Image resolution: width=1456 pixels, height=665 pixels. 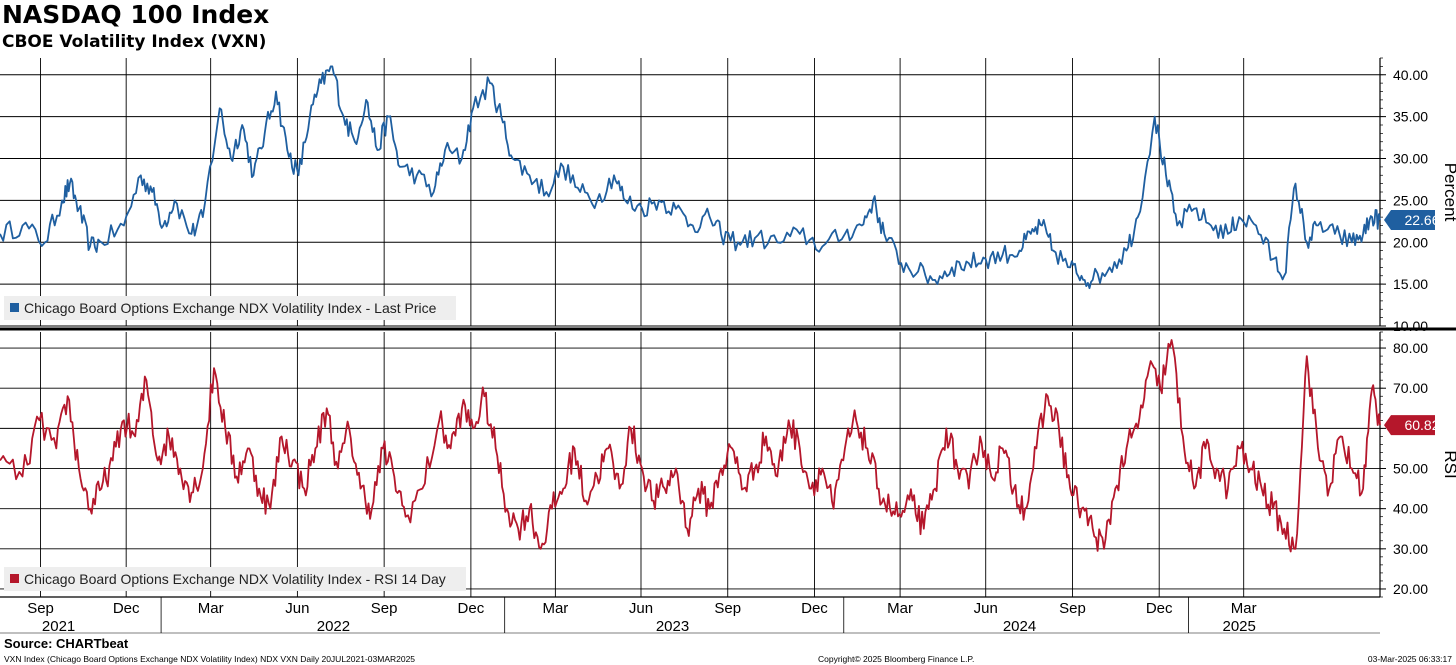 What do you see at coordinates (1410, 284) in the screenshot?
I see `y-tick-label: 15.00` at bounding box center [1410, 284].